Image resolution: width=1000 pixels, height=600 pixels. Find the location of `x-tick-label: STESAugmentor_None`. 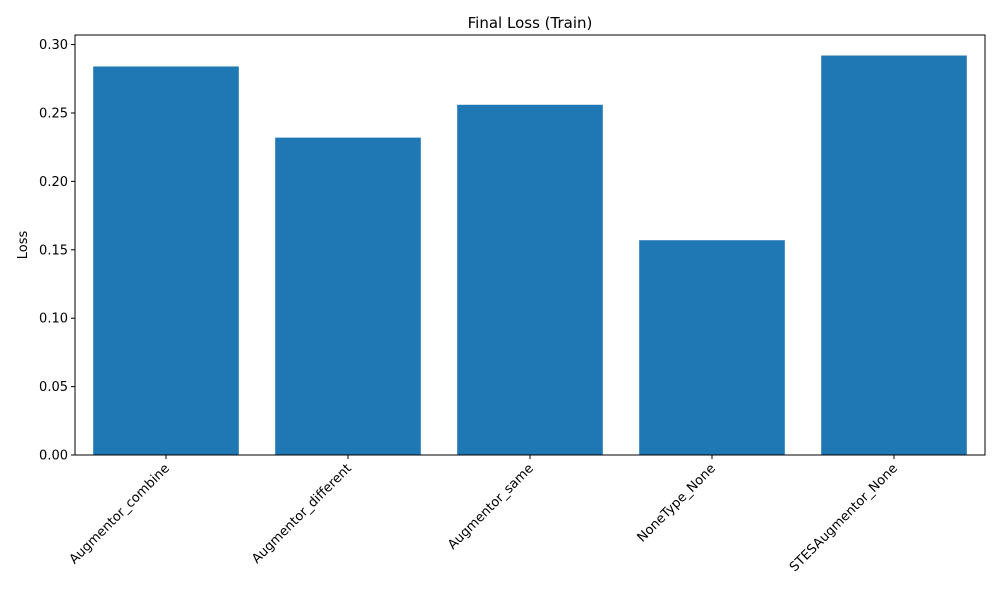

x-tick-label: STESAugmentor_None is located at coordinates (844, 518).